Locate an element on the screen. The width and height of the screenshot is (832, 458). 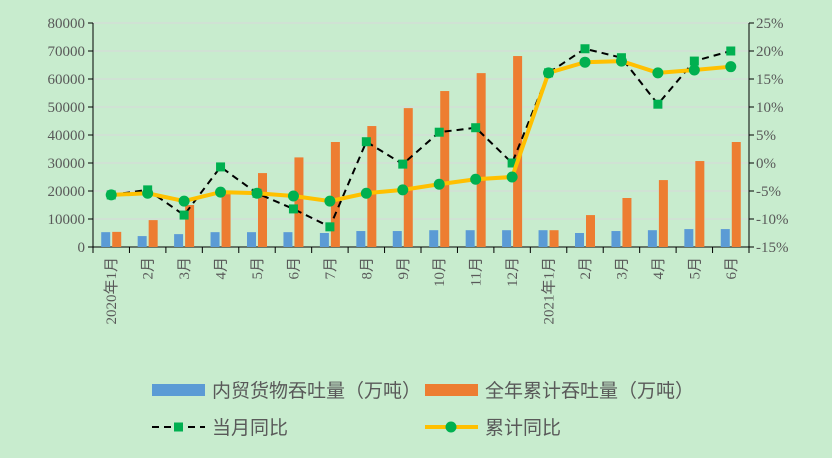
left-tick-label: 10000 is located at coordinates (67, 220).